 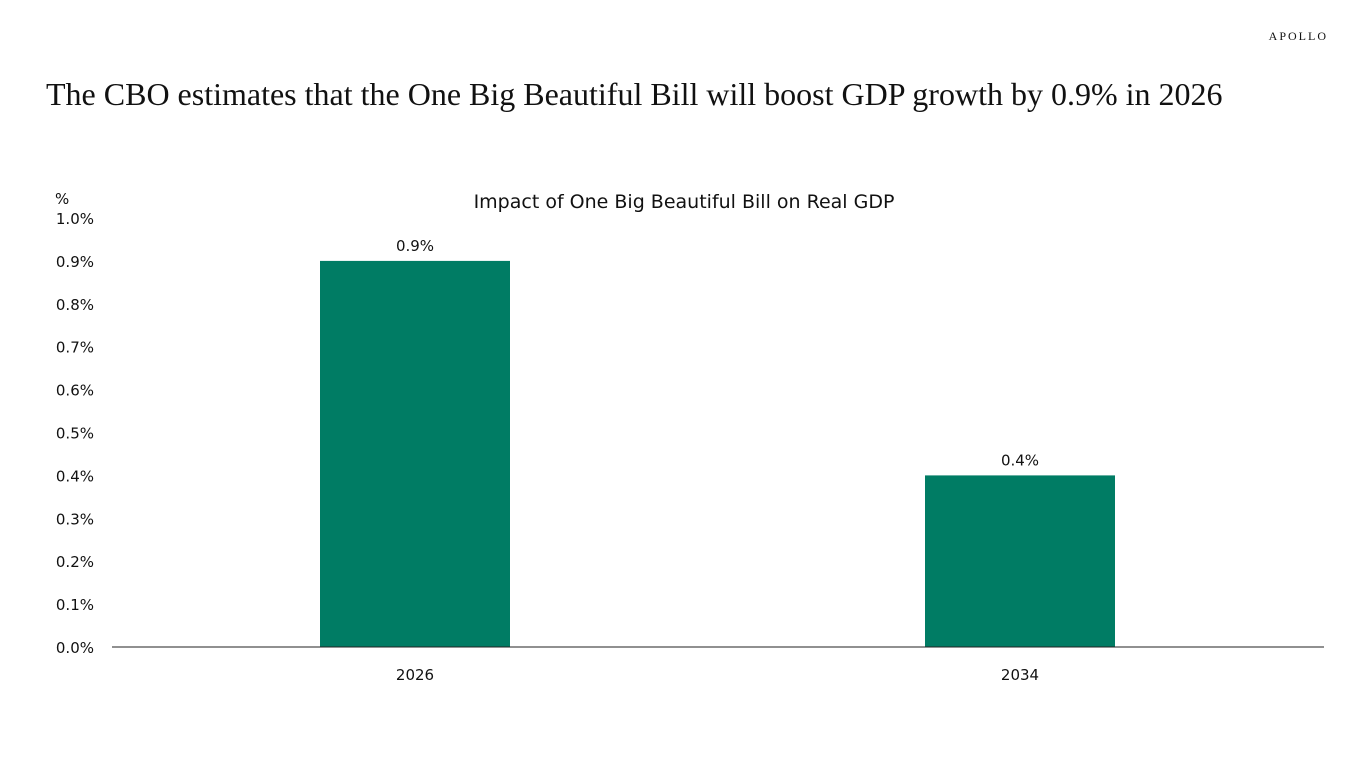 What do you see at coordinates (75, 519) in the screenshot?
I see `y-tick-label: 0.3%` at bounding box center [75, 519].